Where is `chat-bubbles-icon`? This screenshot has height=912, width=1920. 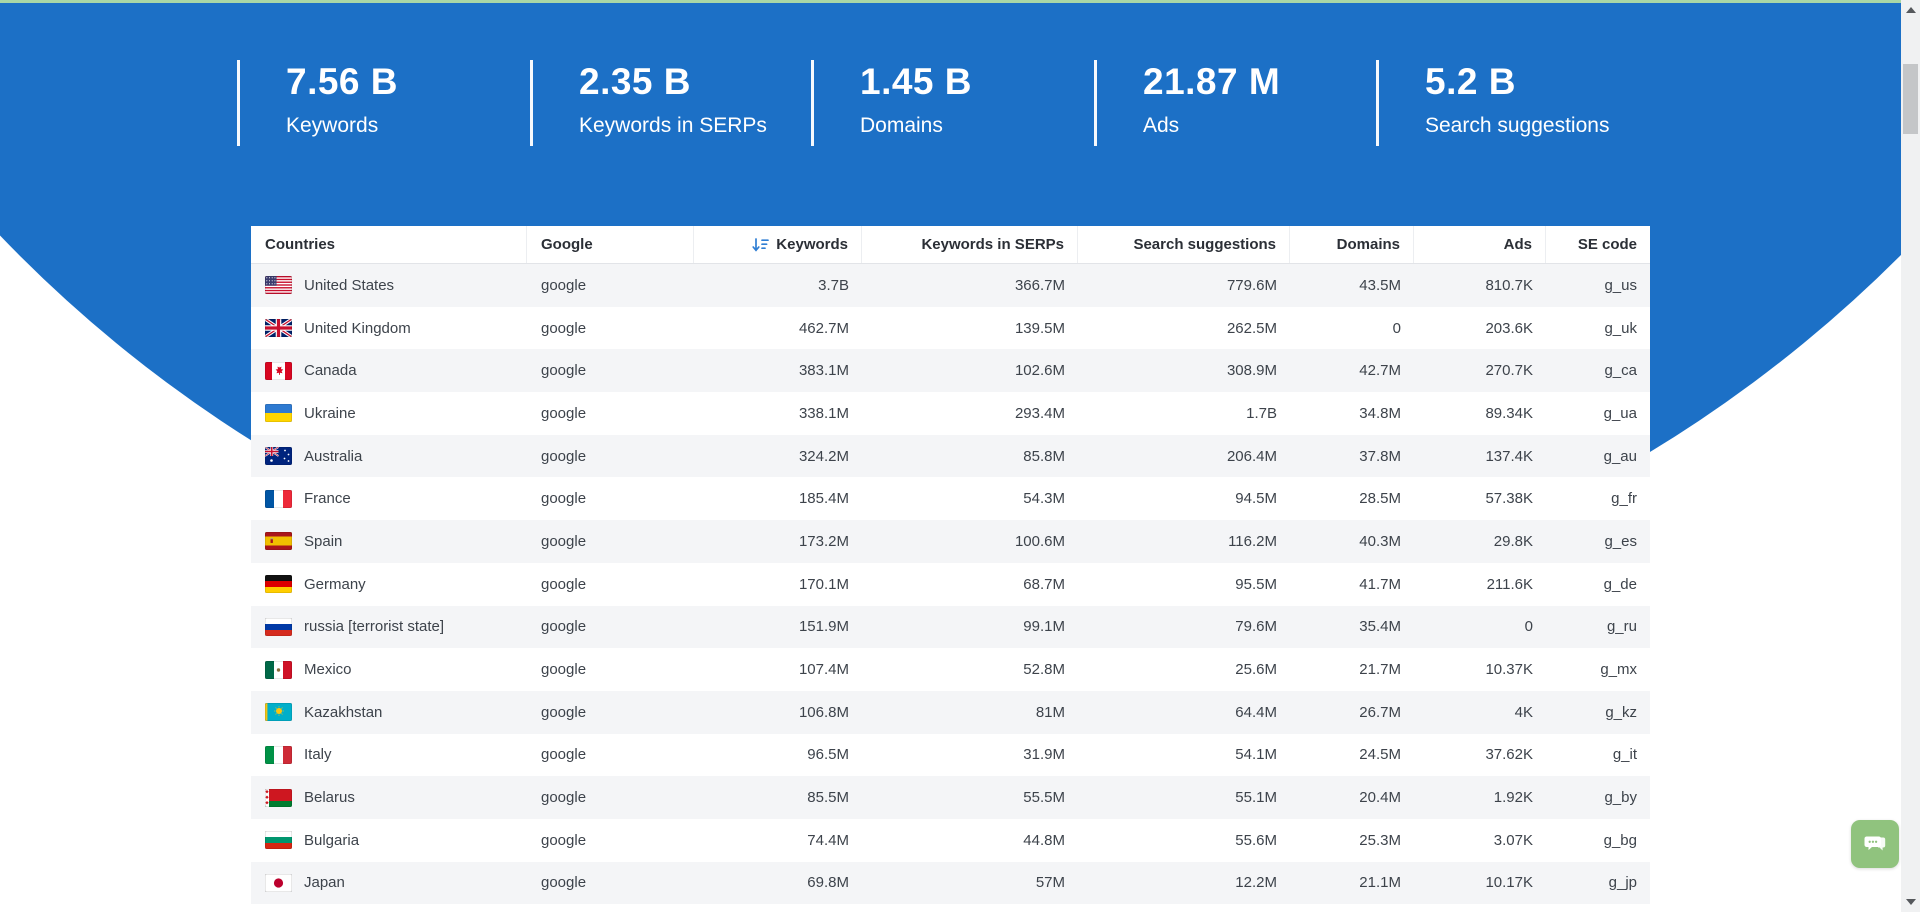 chat-bubbles-icon is located at coordinates (1875, 844).